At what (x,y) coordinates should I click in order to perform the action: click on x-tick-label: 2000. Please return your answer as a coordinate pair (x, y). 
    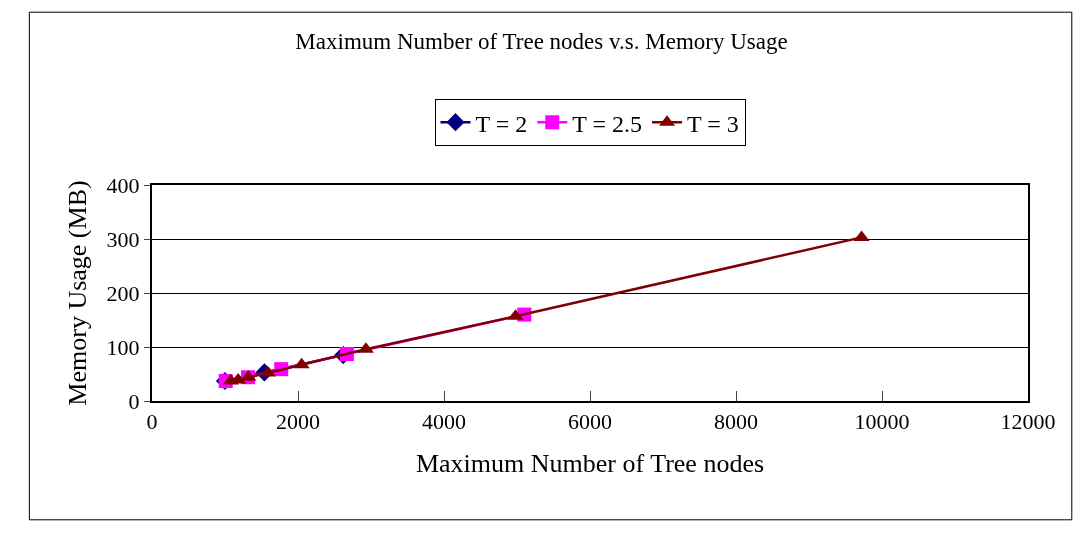
    Looking at the image, I should click on (298, 422).